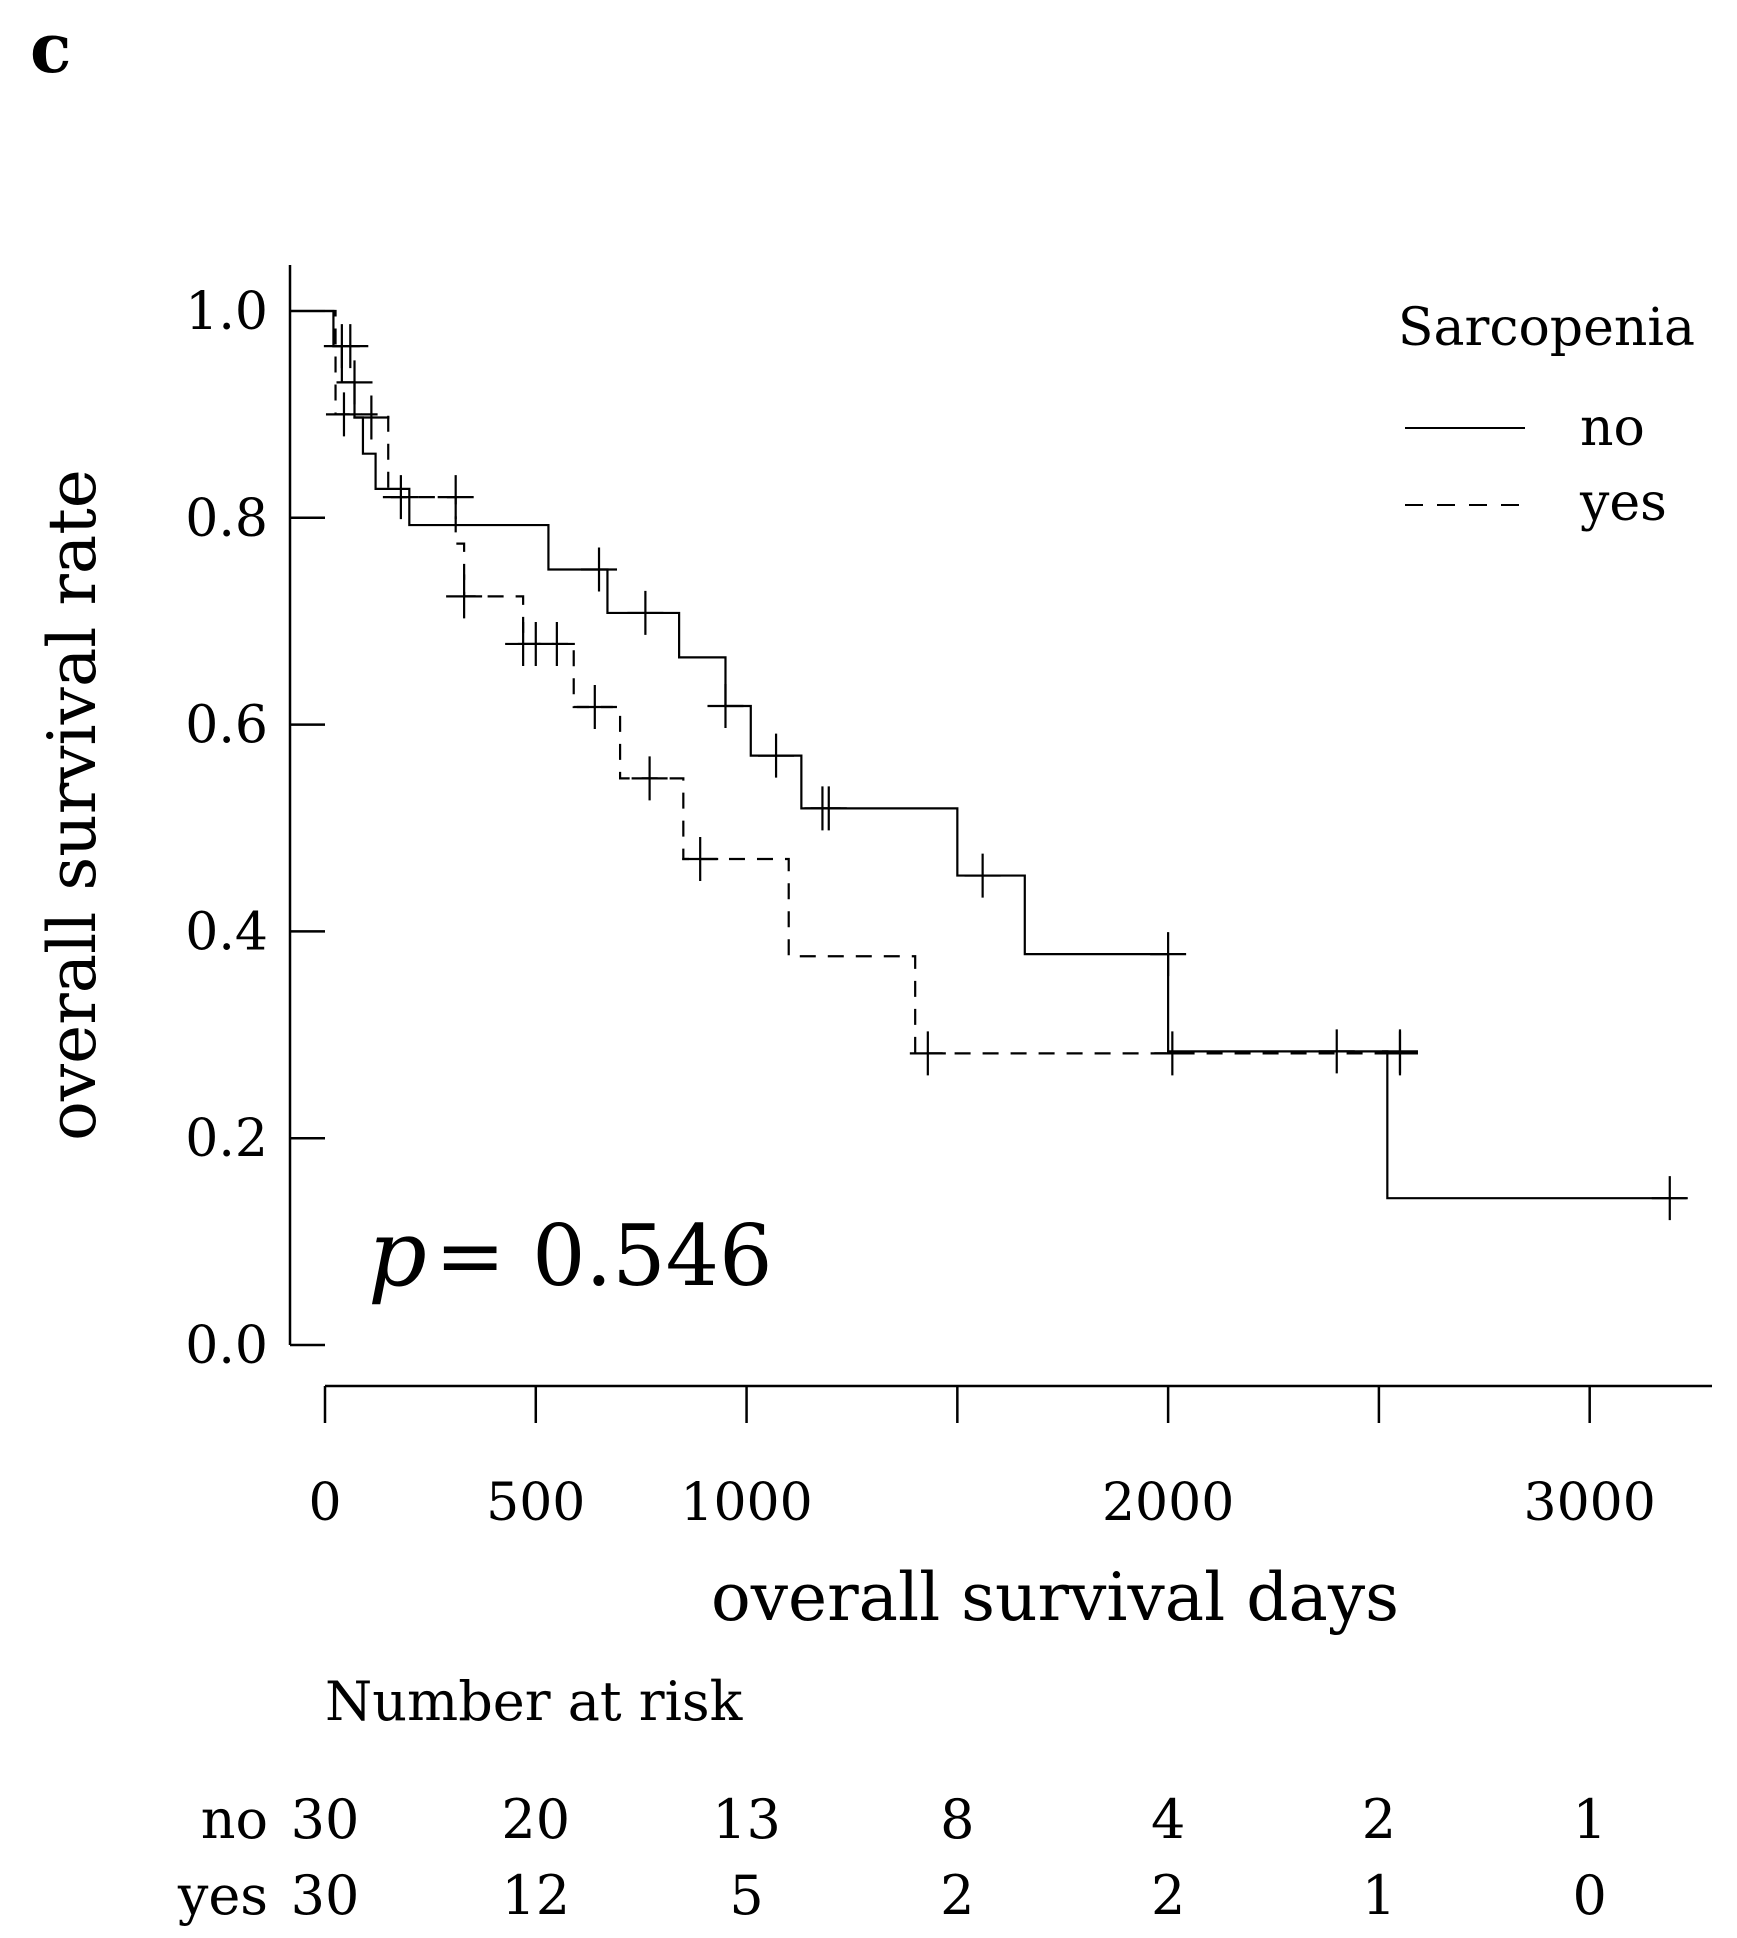 Image resolution: width=1737 pixels, height=1938 pixels. Describe the element at coordinates (957, 1819) in the screenshot. I see `risk-value: 8` at that location.